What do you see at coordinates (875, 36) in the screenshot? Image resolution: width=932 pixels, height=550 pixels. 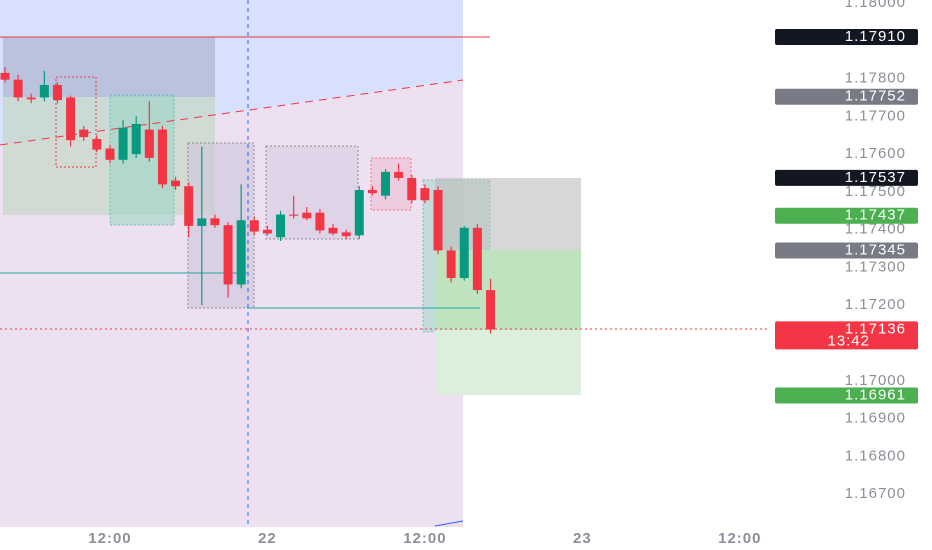 I see `price-label: 1.17910` at bounding box center [875, 36].